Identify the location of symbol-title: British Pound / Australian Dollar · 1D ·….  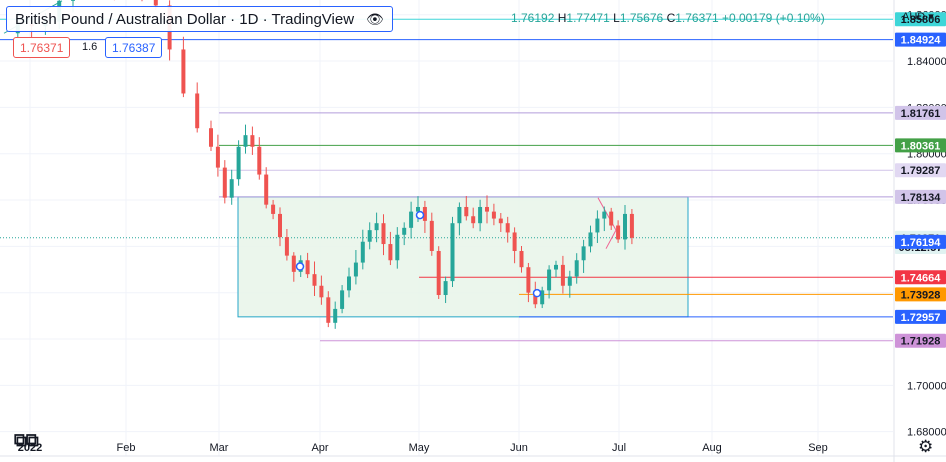
(185, 19).